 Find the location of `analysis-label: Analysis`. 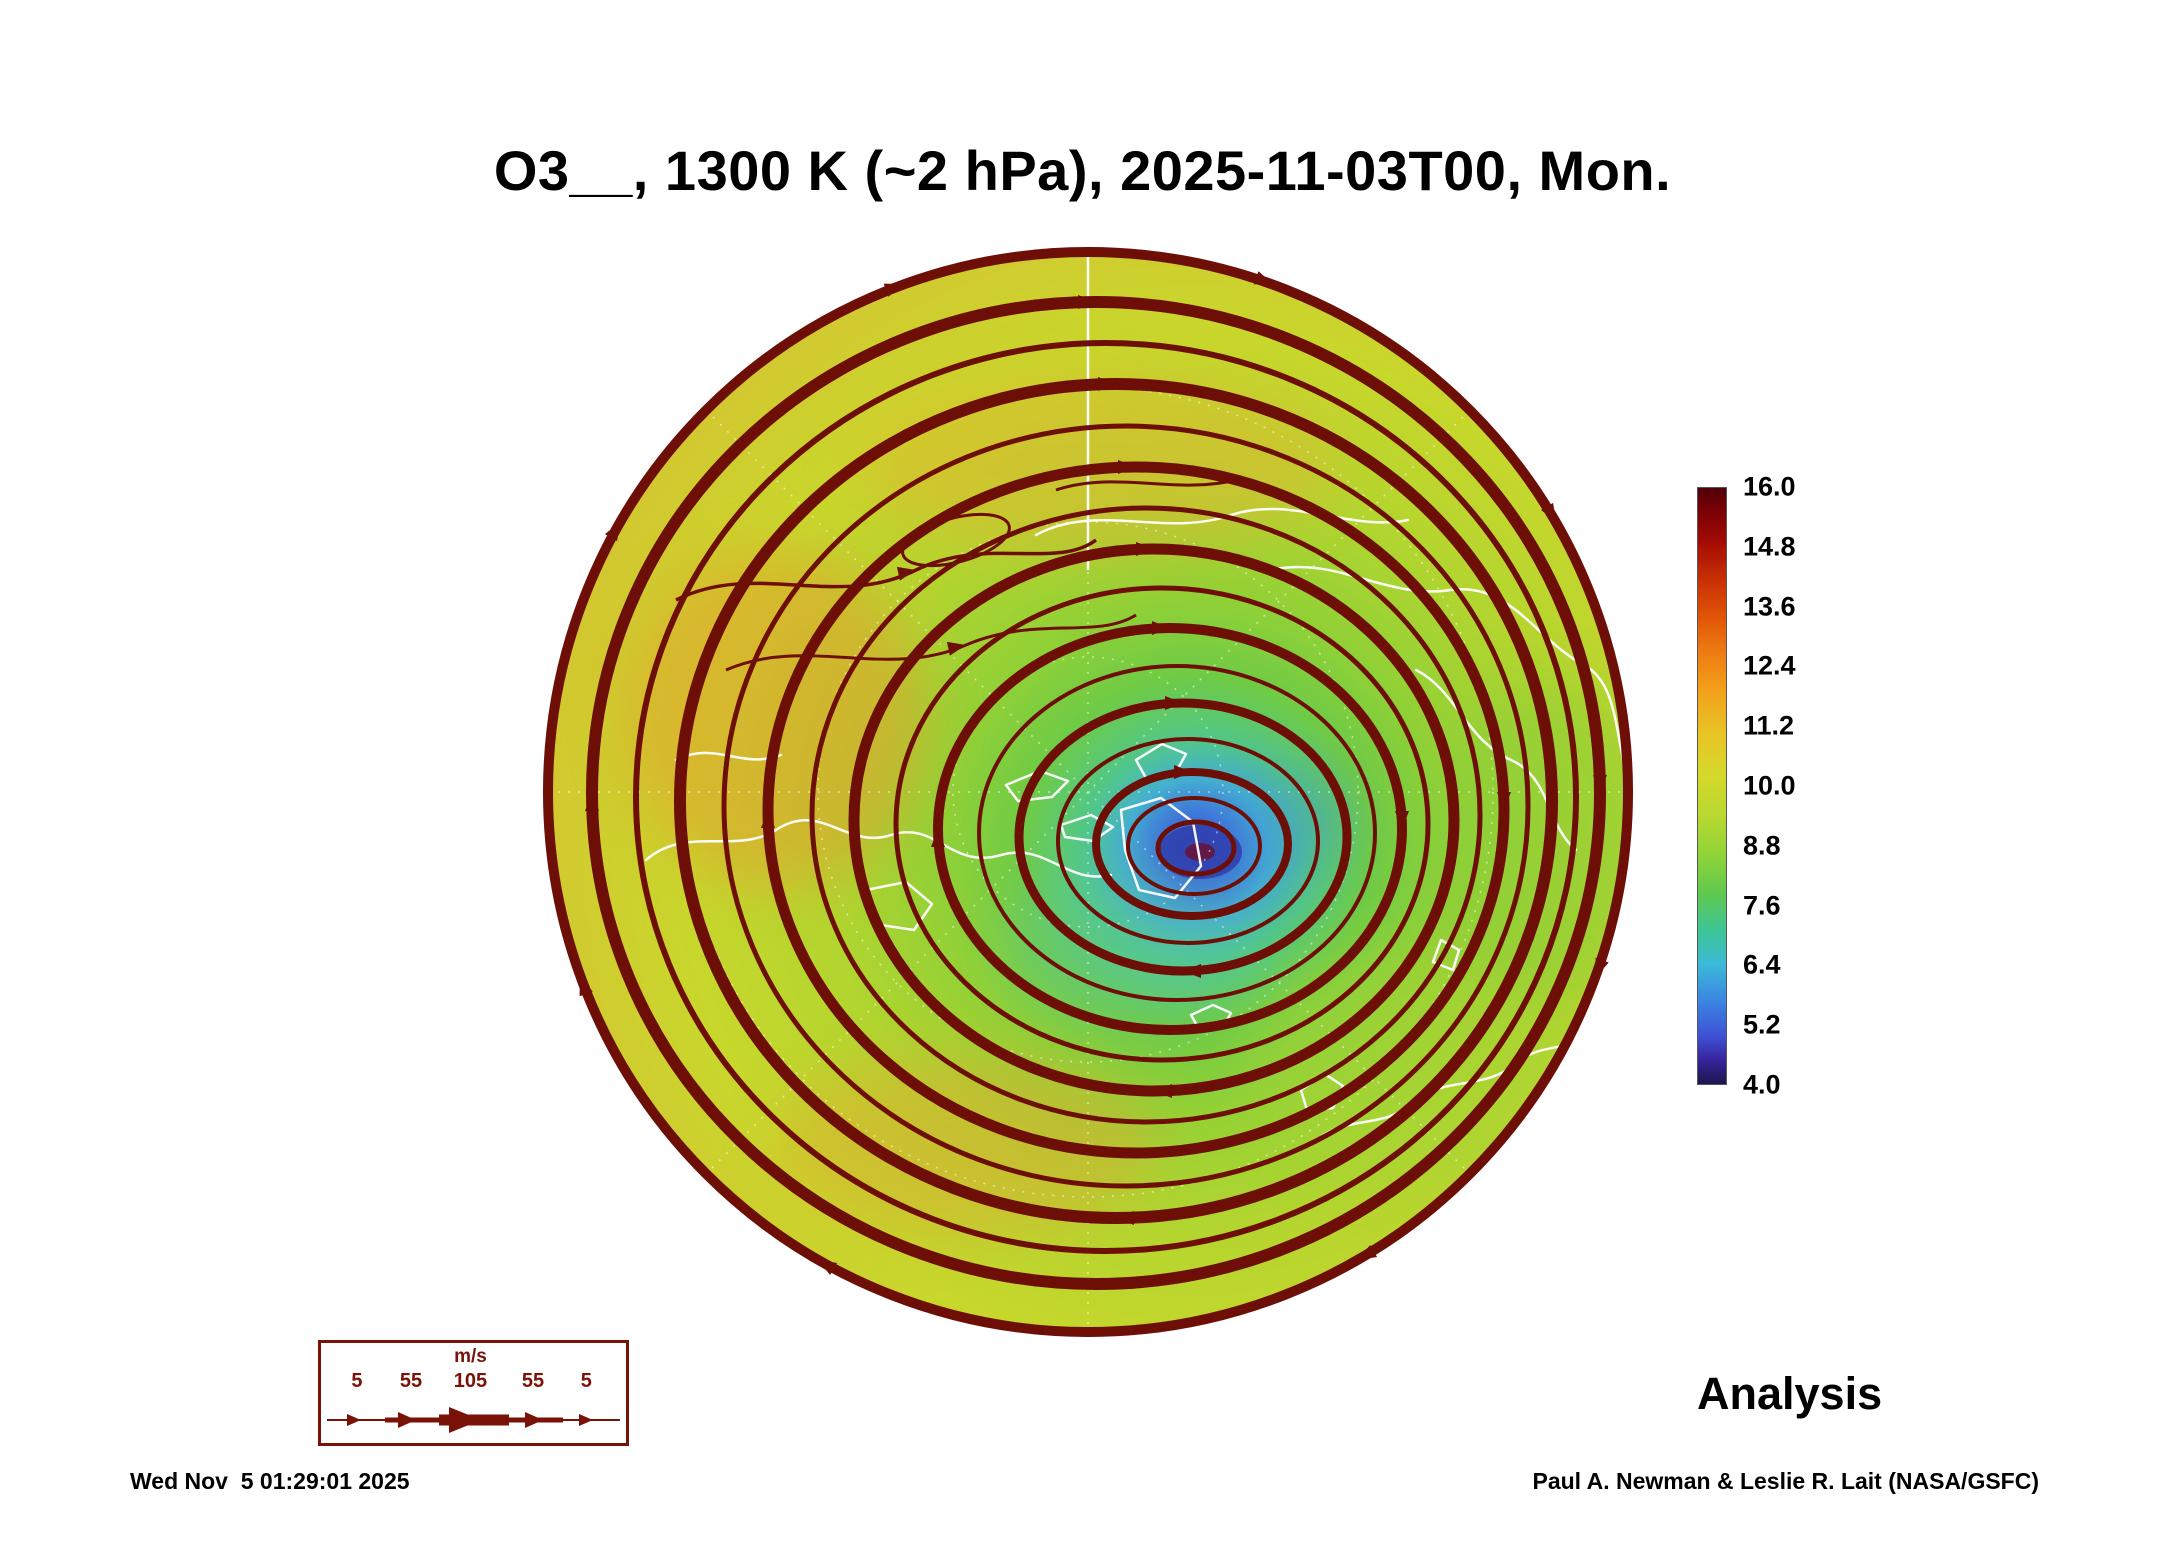

analysis-label: Analysis is located at coordinates (1790, 1393).